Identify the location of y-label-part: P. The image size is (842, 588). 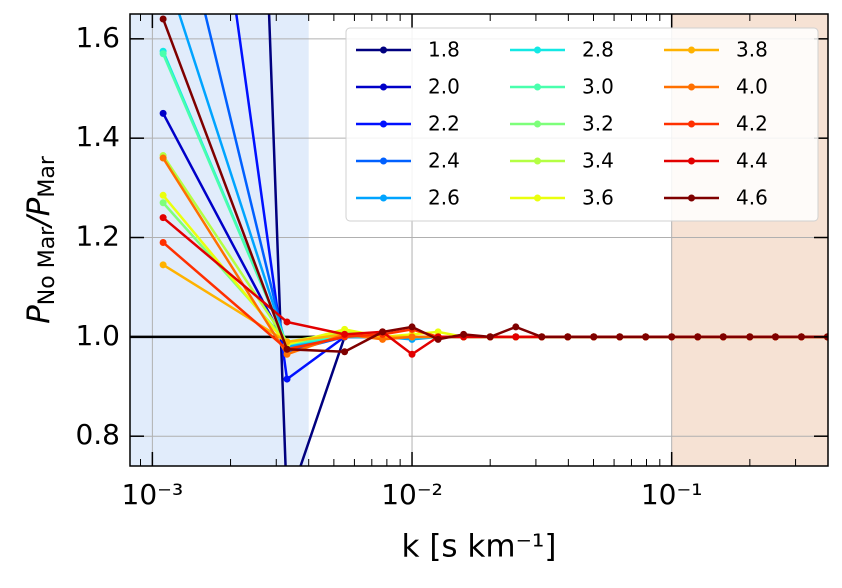
(39, 314).